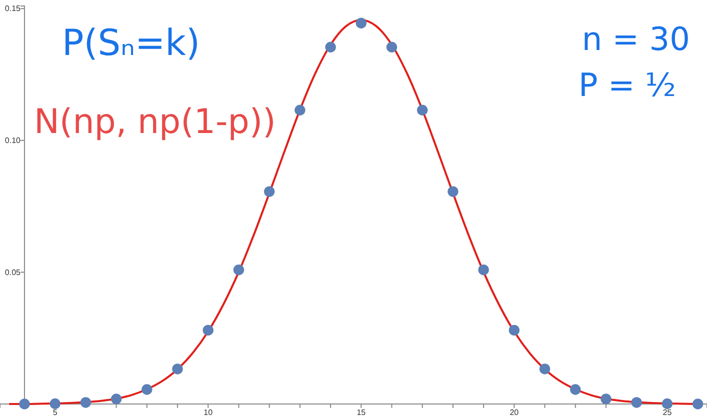 The image size is (707, 418). I want to click on y-tick-label: 0.10, so click(13, 140).